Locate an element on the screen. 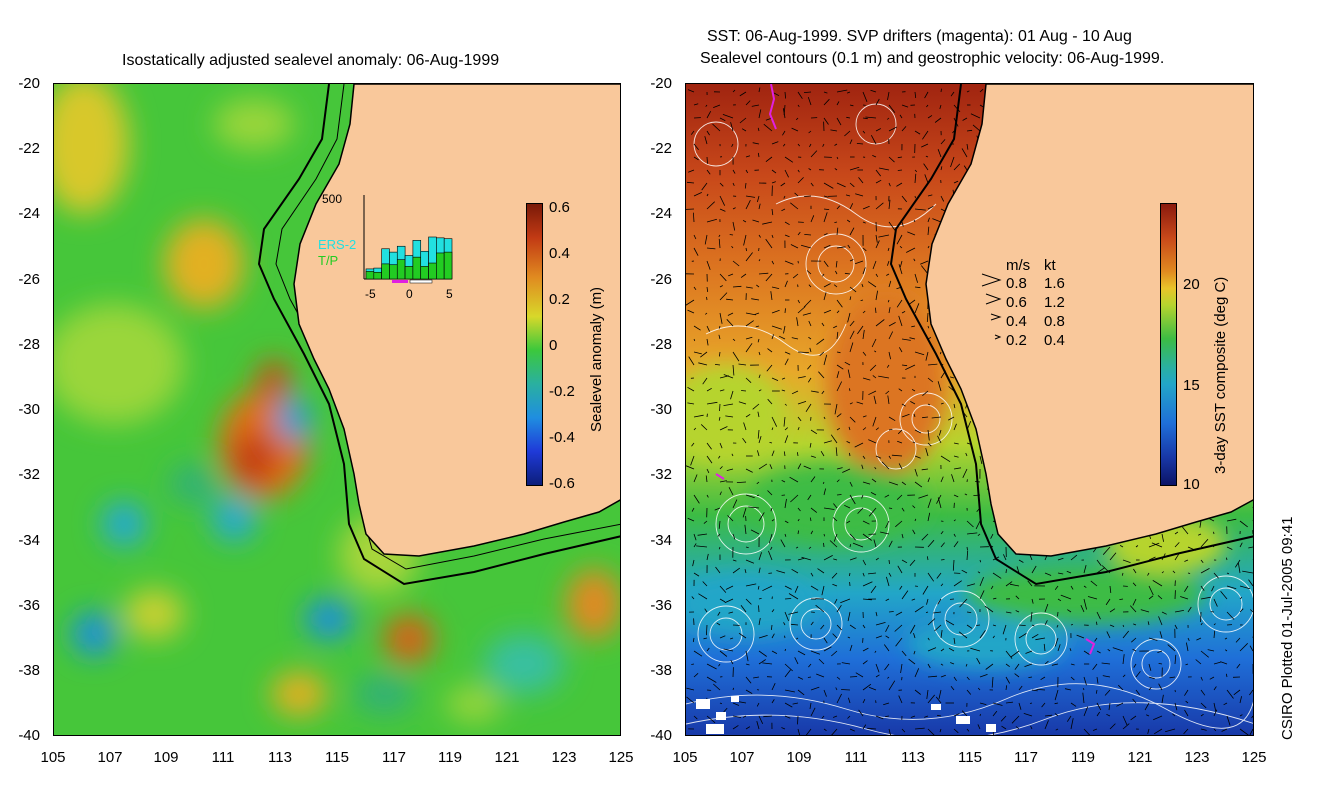 This screenshot has width=1320, height=810. speed-ms: 0.8 is located at coordinates (1016, 283).